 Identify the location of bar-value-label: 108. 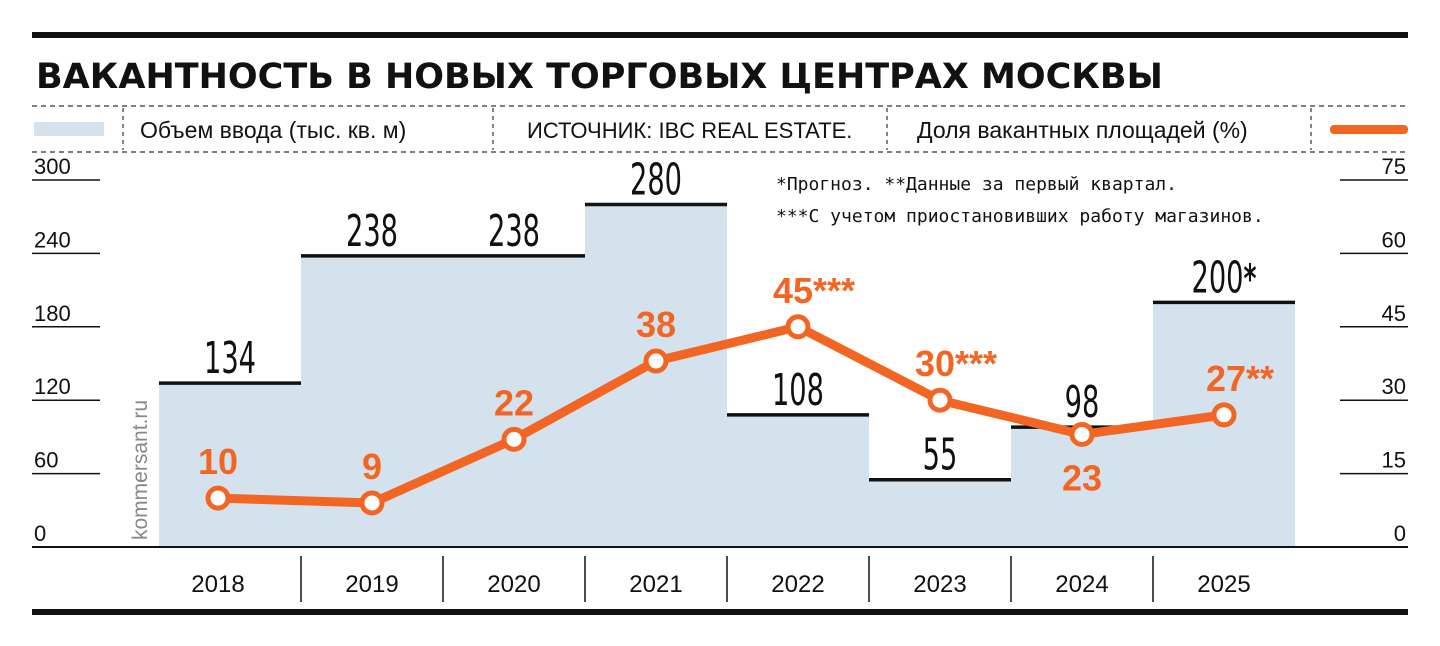
(798, 390).